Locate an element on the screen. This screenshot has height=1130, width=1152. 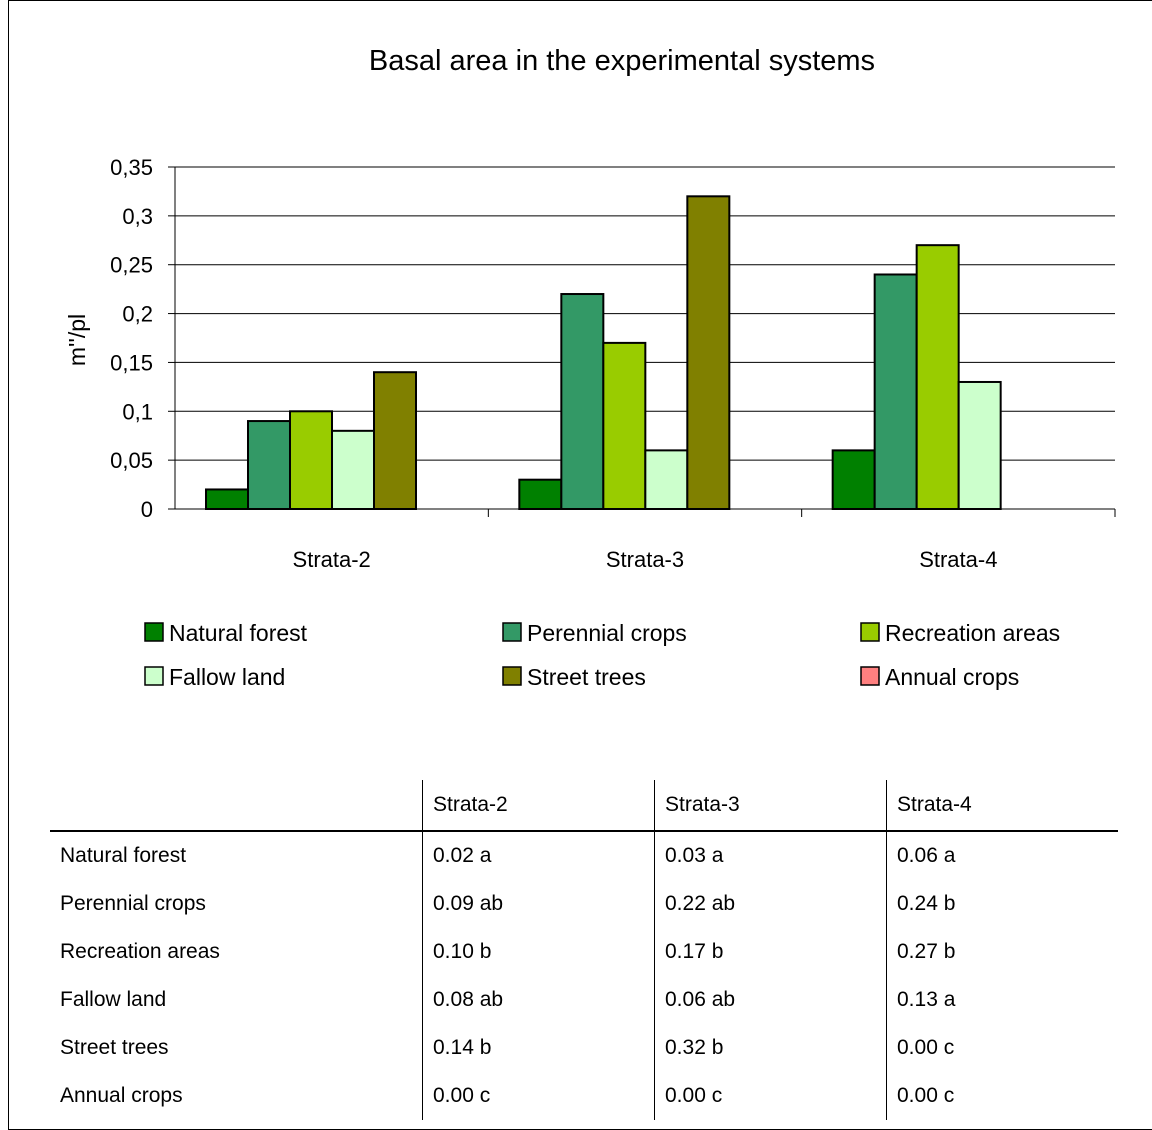
table-row: Natural forest 0.02 a 0.03 a 0.06 a is located at coordinates (584, 855).